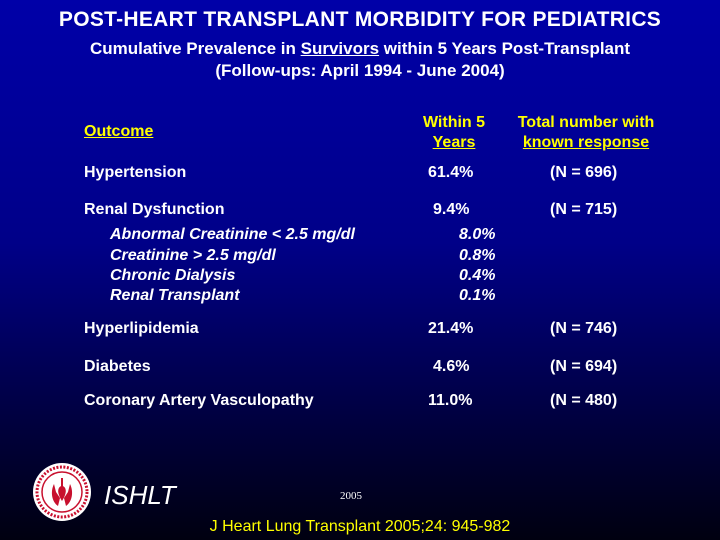  What do you see at coordinates (477, 255) in the screenshot?
I see `renal-sub-creatinine-high-pct: 0.8%` at bounding box center [477, 255].